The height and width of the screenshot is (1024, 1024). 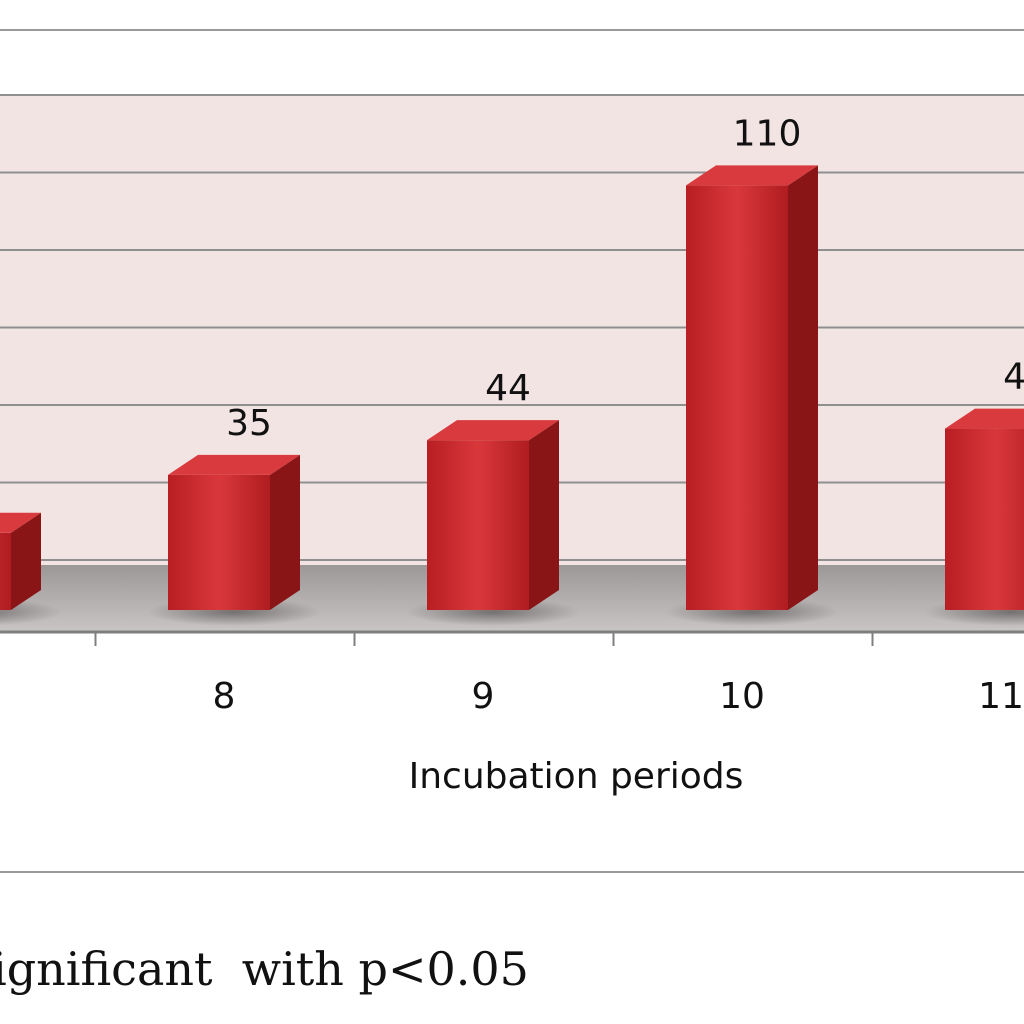 I want to click on data-label: 47, so click(x=1013, y=377).